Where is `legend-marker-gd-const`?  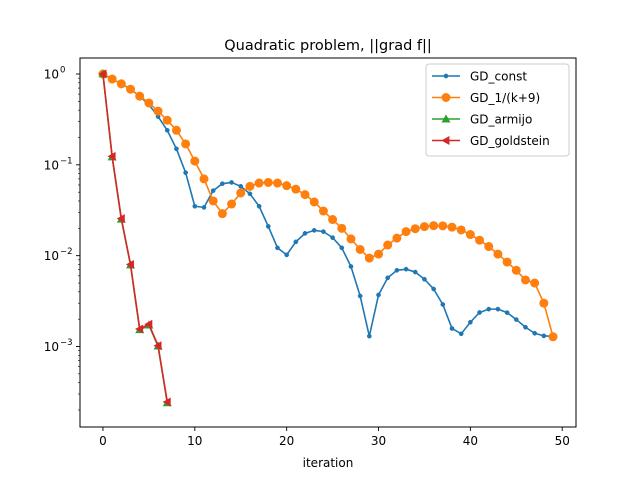 legend-marker-gd-const is located at coordinates (446, 76).